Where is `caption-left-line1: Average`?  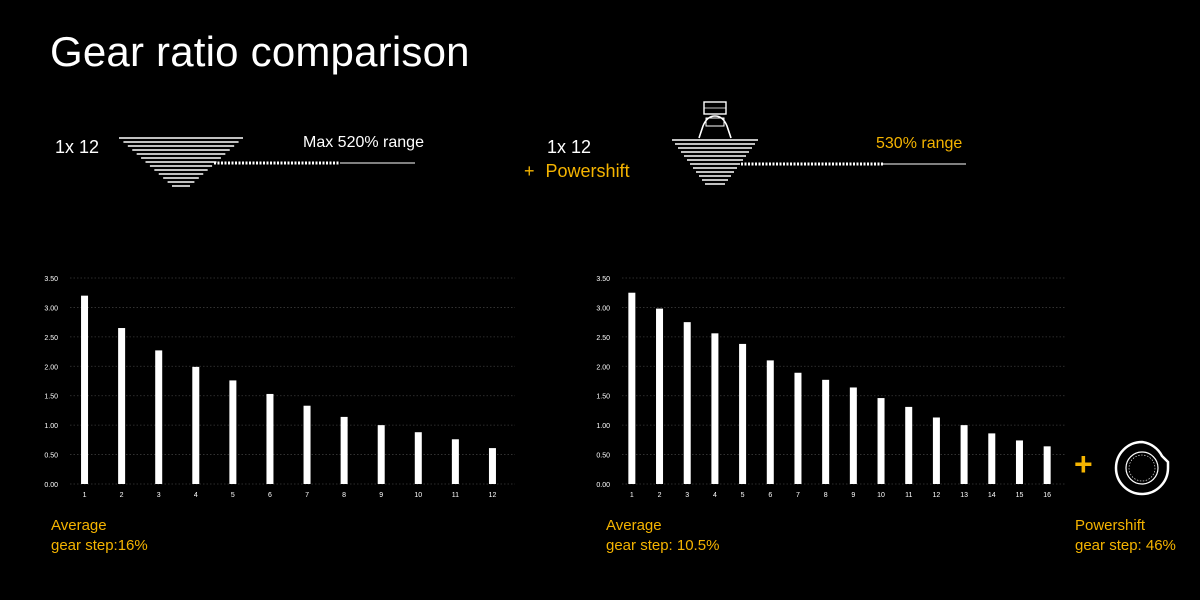
caption-left-line1: Average is located at coordinates (79, 525).